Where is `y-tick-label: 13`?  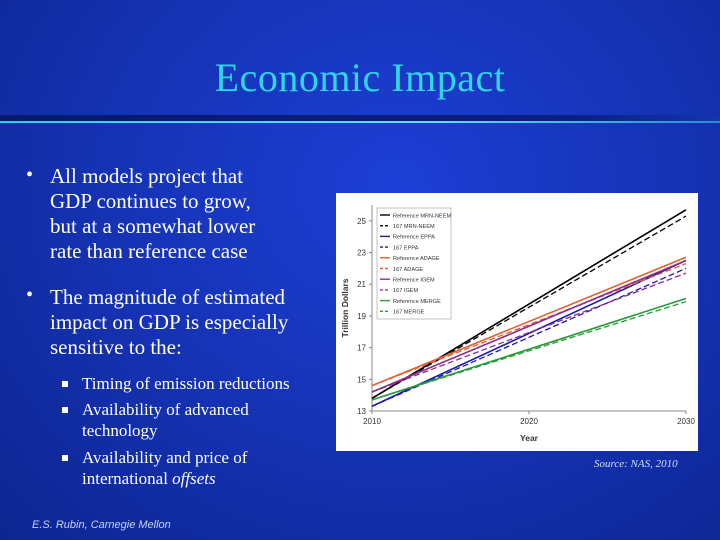
y-tick-label: 13 is located at coordinates (361, 411).